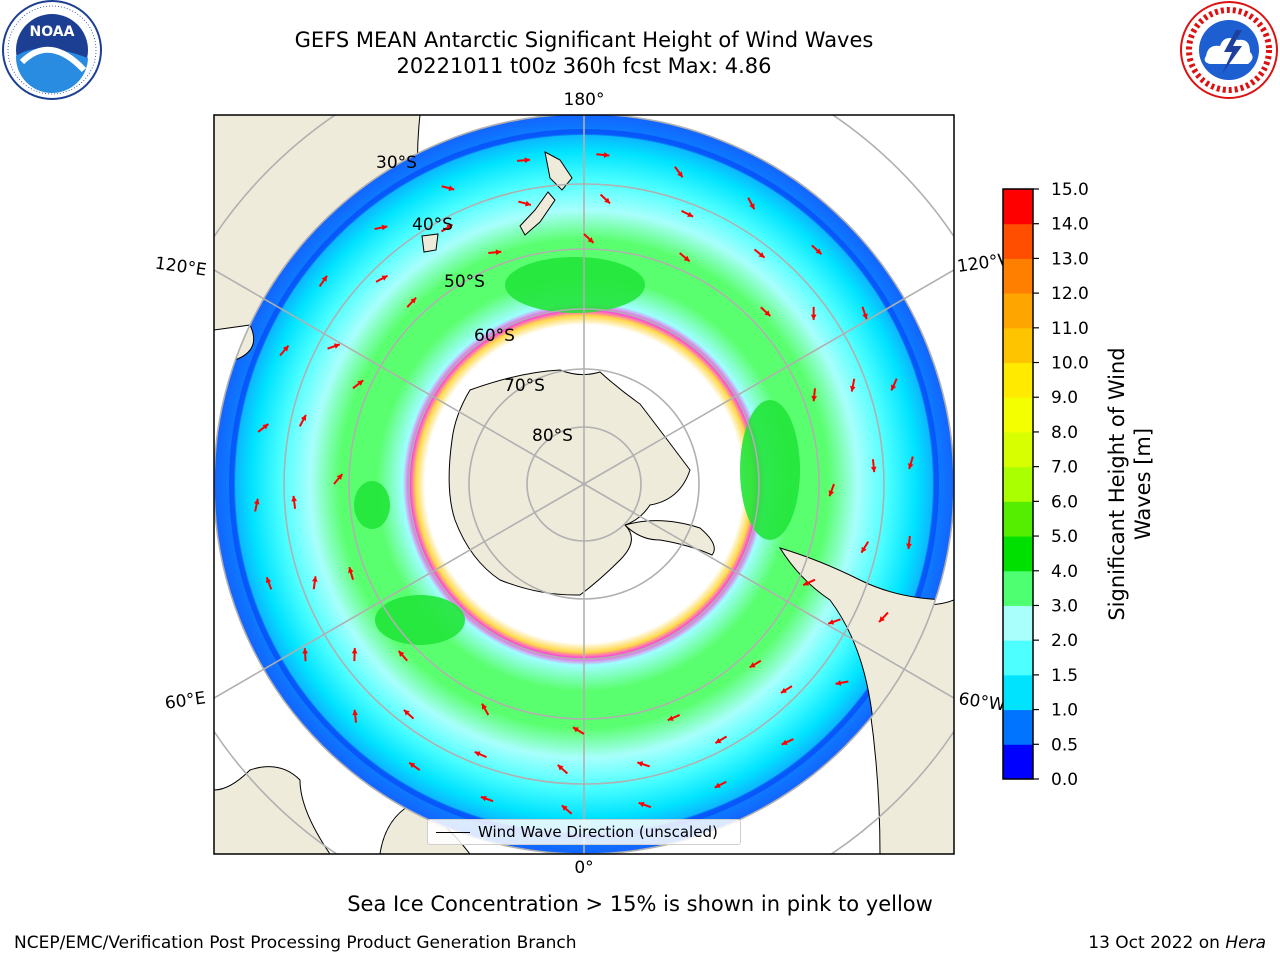  I want to click on title-line-2: 20221011 t00z 360h fcst Max: 4.86, so click(584, 66).